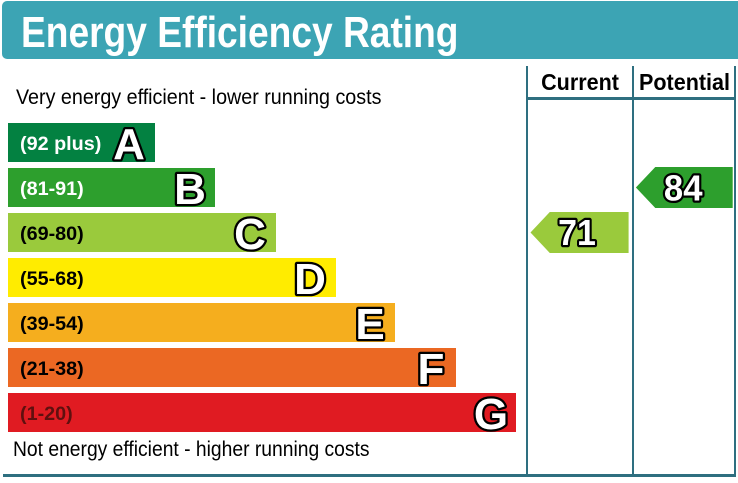 This screenshot has width=738, height=483. I want to click on svg-text: 71, so click(577, 233).